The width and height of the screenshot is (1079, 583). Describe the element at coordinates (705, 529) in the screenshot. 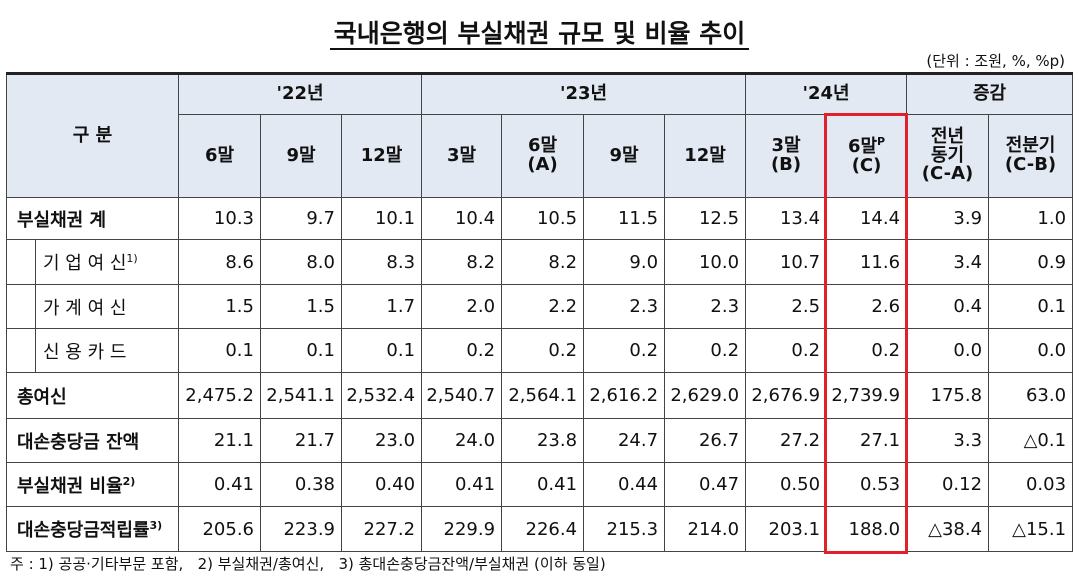

I see `cell: 214.0` at that location.